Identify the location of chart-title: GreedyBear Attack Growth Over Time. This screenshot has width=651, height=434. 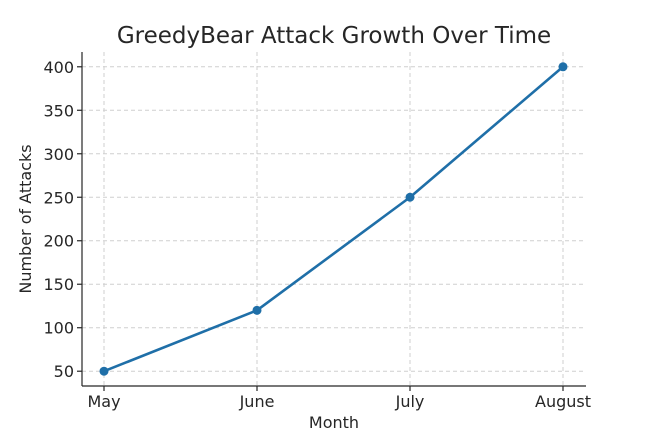
(334, 36).